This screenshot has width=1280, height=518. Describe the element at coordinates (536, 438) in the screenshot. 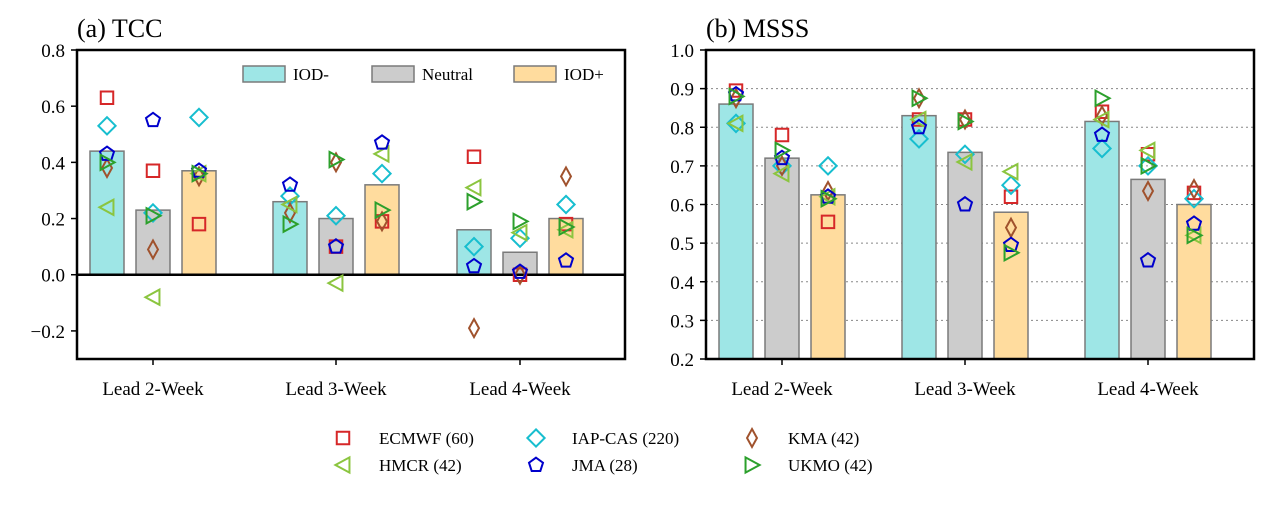

I see `legend-marker-iap-cas` at that location.